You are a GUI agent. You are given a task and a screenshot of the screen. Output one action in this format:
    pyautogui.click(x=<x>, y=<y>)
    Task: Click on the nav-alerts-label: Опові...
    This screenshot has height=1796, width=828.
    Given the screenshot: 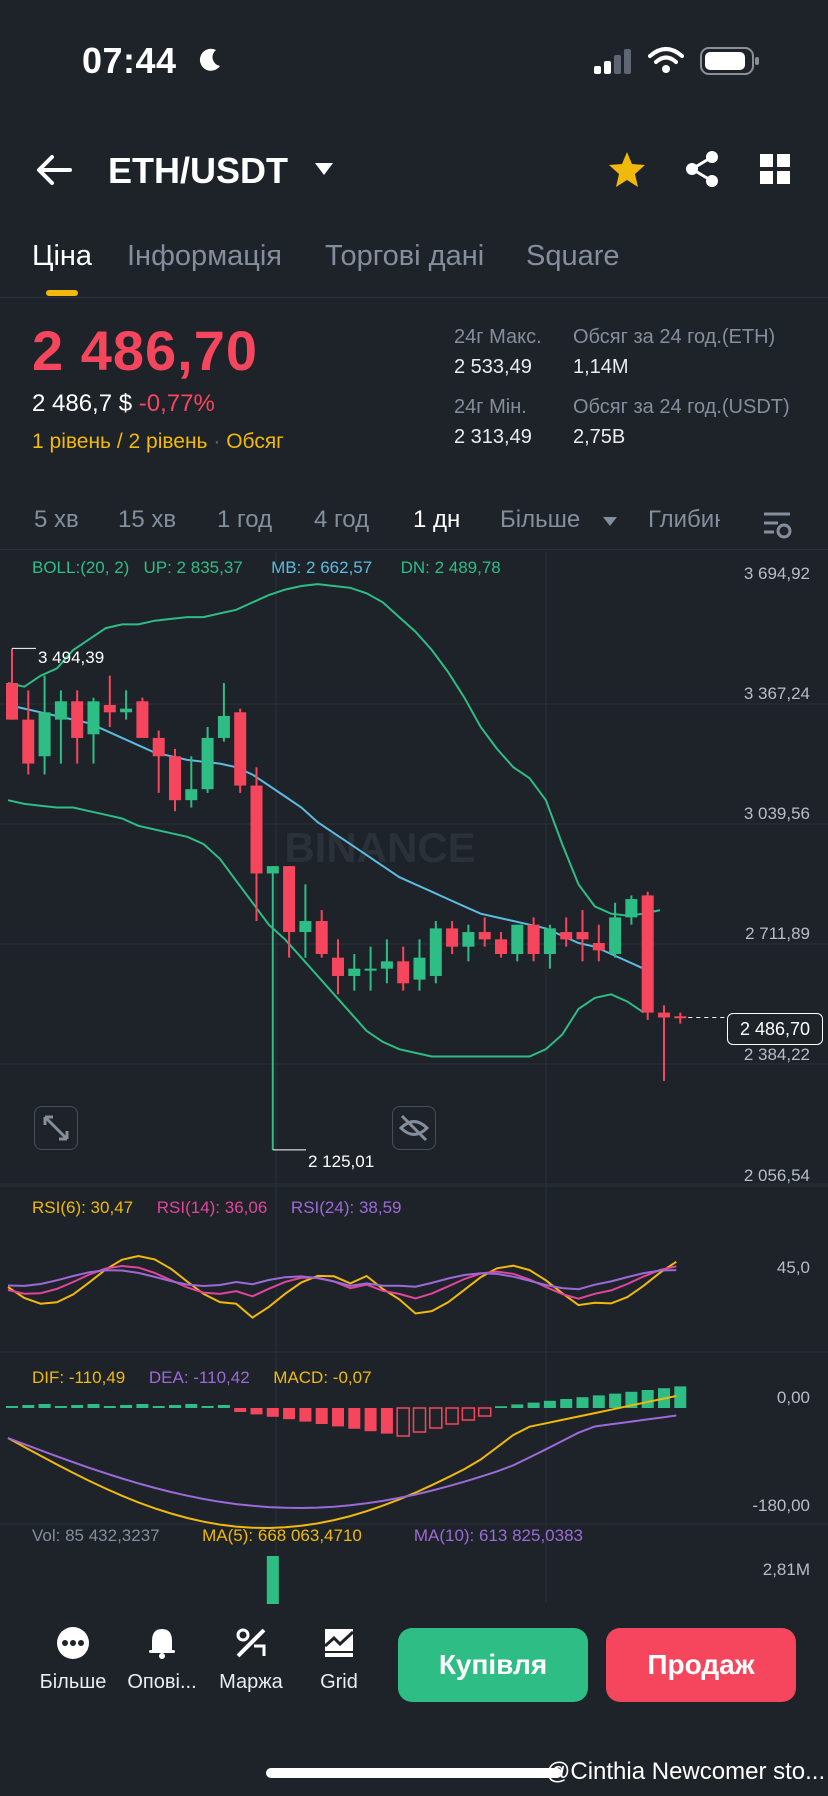 What is the action you would take?
    pyautogui.click(x=162, y=1682)
    